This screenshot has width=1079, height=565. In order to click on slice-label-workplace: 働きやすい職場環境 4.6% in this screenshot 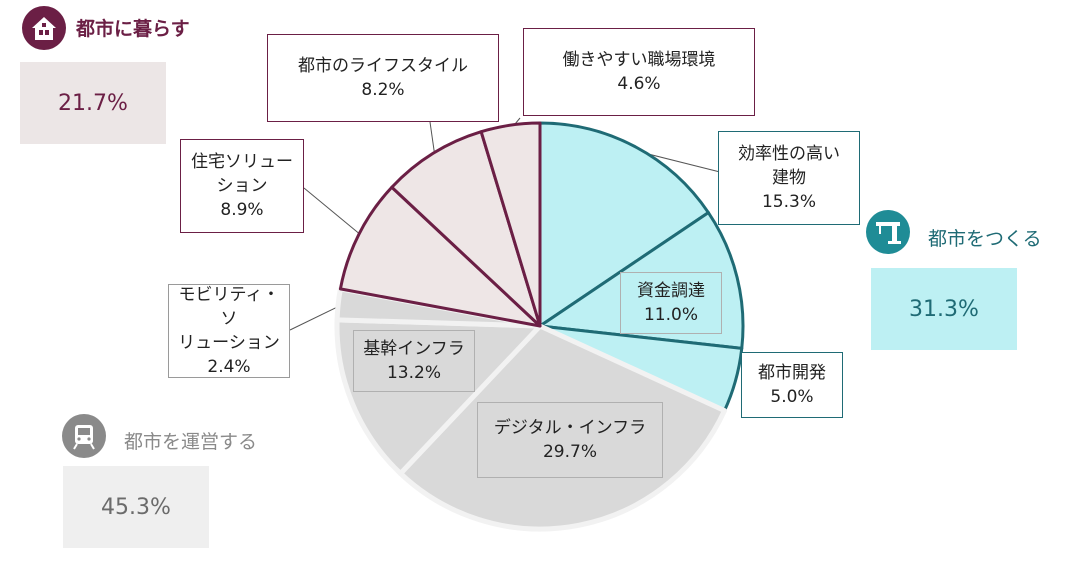, I will do `click(639, 72)`.